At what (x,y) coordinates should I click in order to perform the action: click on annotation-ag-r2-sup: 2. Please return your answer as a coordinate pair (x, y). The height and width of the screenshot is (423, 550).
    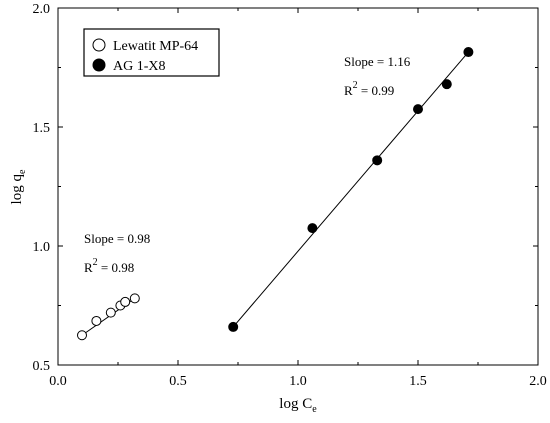
    Looking at the image, I should click on (355, 85).